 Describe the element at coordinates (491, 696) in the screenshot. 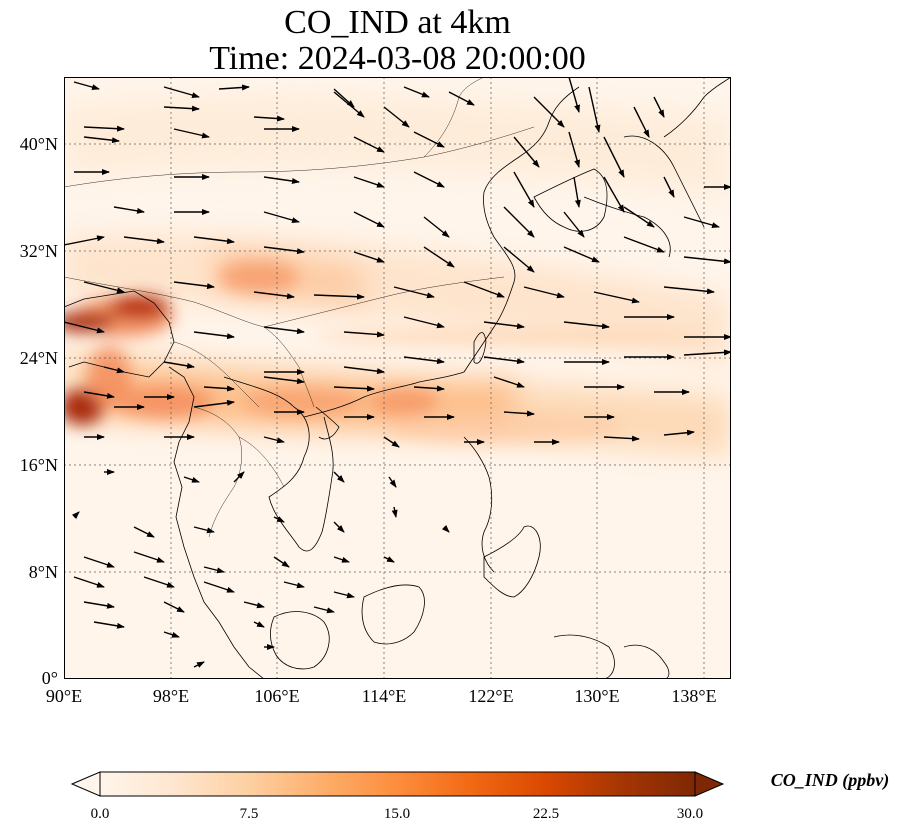

I see `lon-tick-label: 122°E` at that location.